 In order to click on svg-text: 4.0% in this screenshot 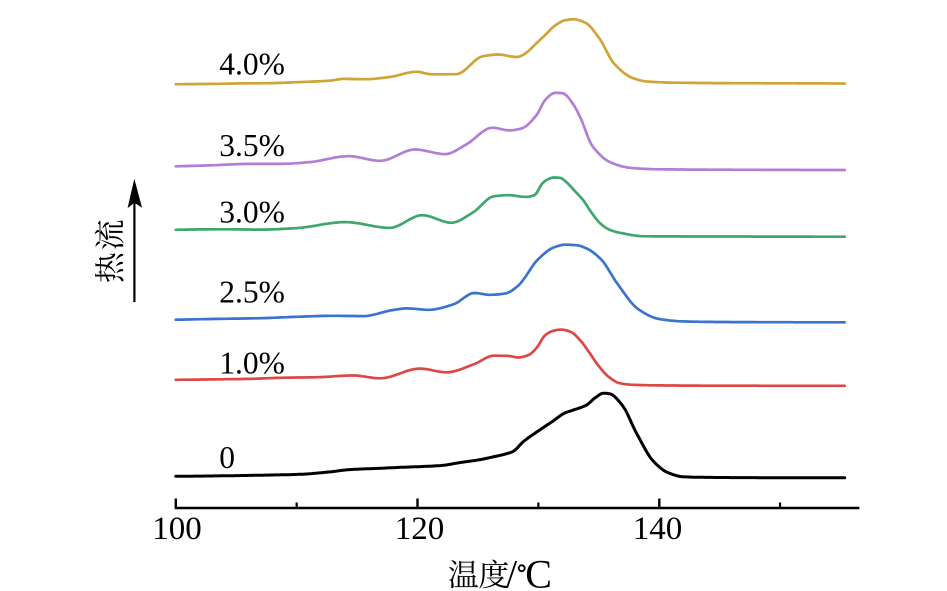, I will do `click(252, 64)`.